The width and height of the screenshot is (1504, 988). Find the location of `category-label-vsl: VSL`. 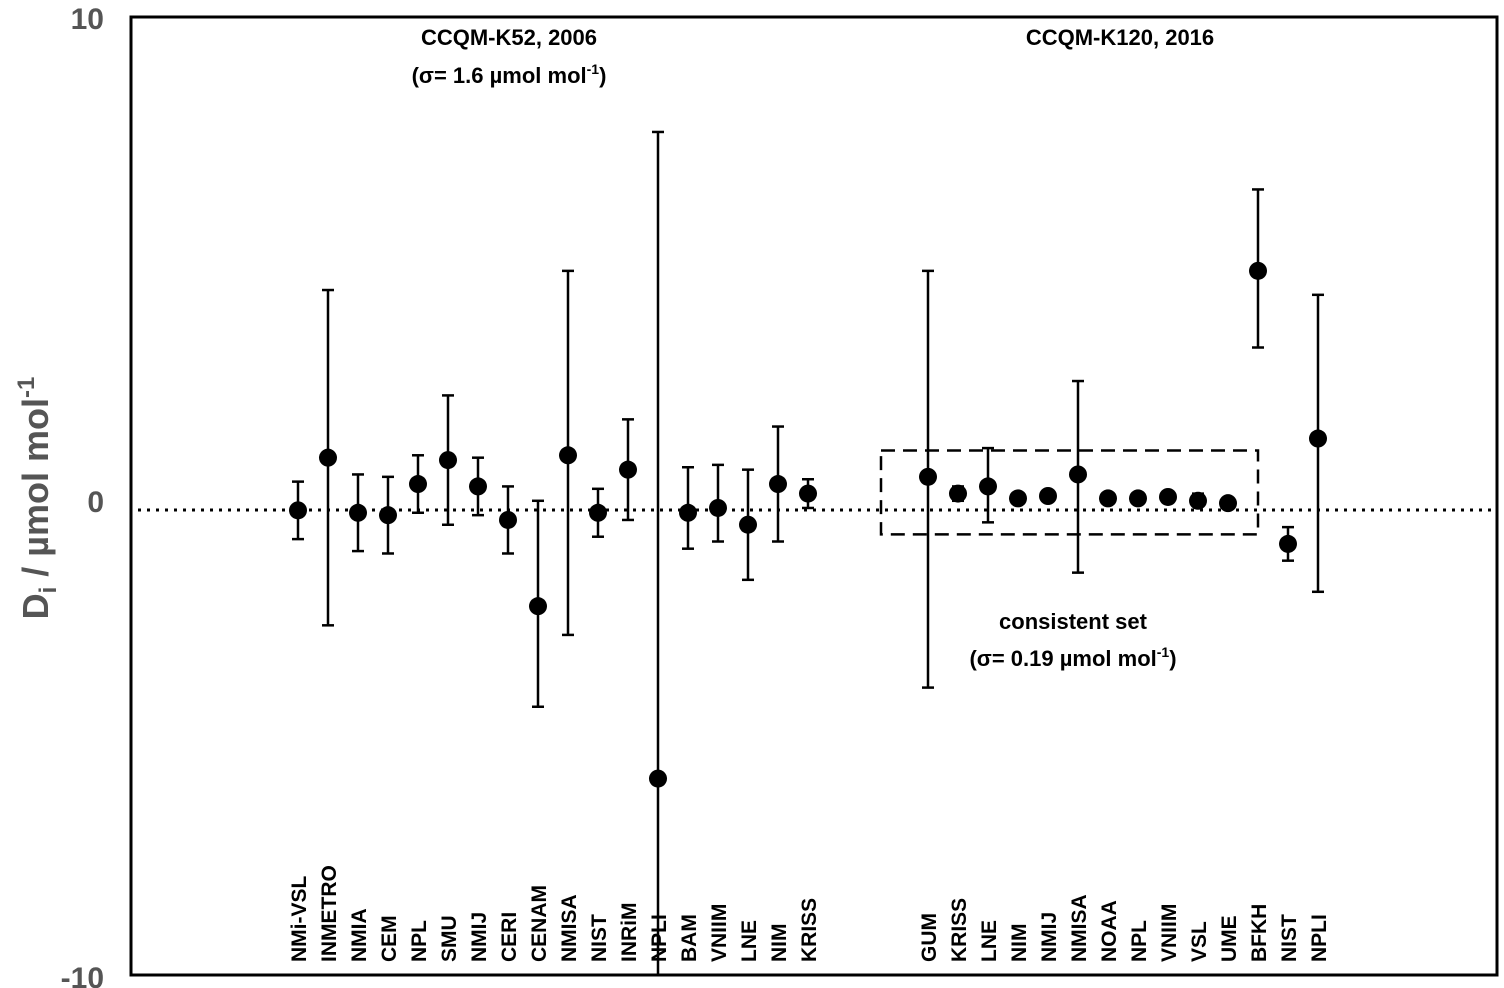

category-label-vsl: VSL is located at coordinates (1199, 941).